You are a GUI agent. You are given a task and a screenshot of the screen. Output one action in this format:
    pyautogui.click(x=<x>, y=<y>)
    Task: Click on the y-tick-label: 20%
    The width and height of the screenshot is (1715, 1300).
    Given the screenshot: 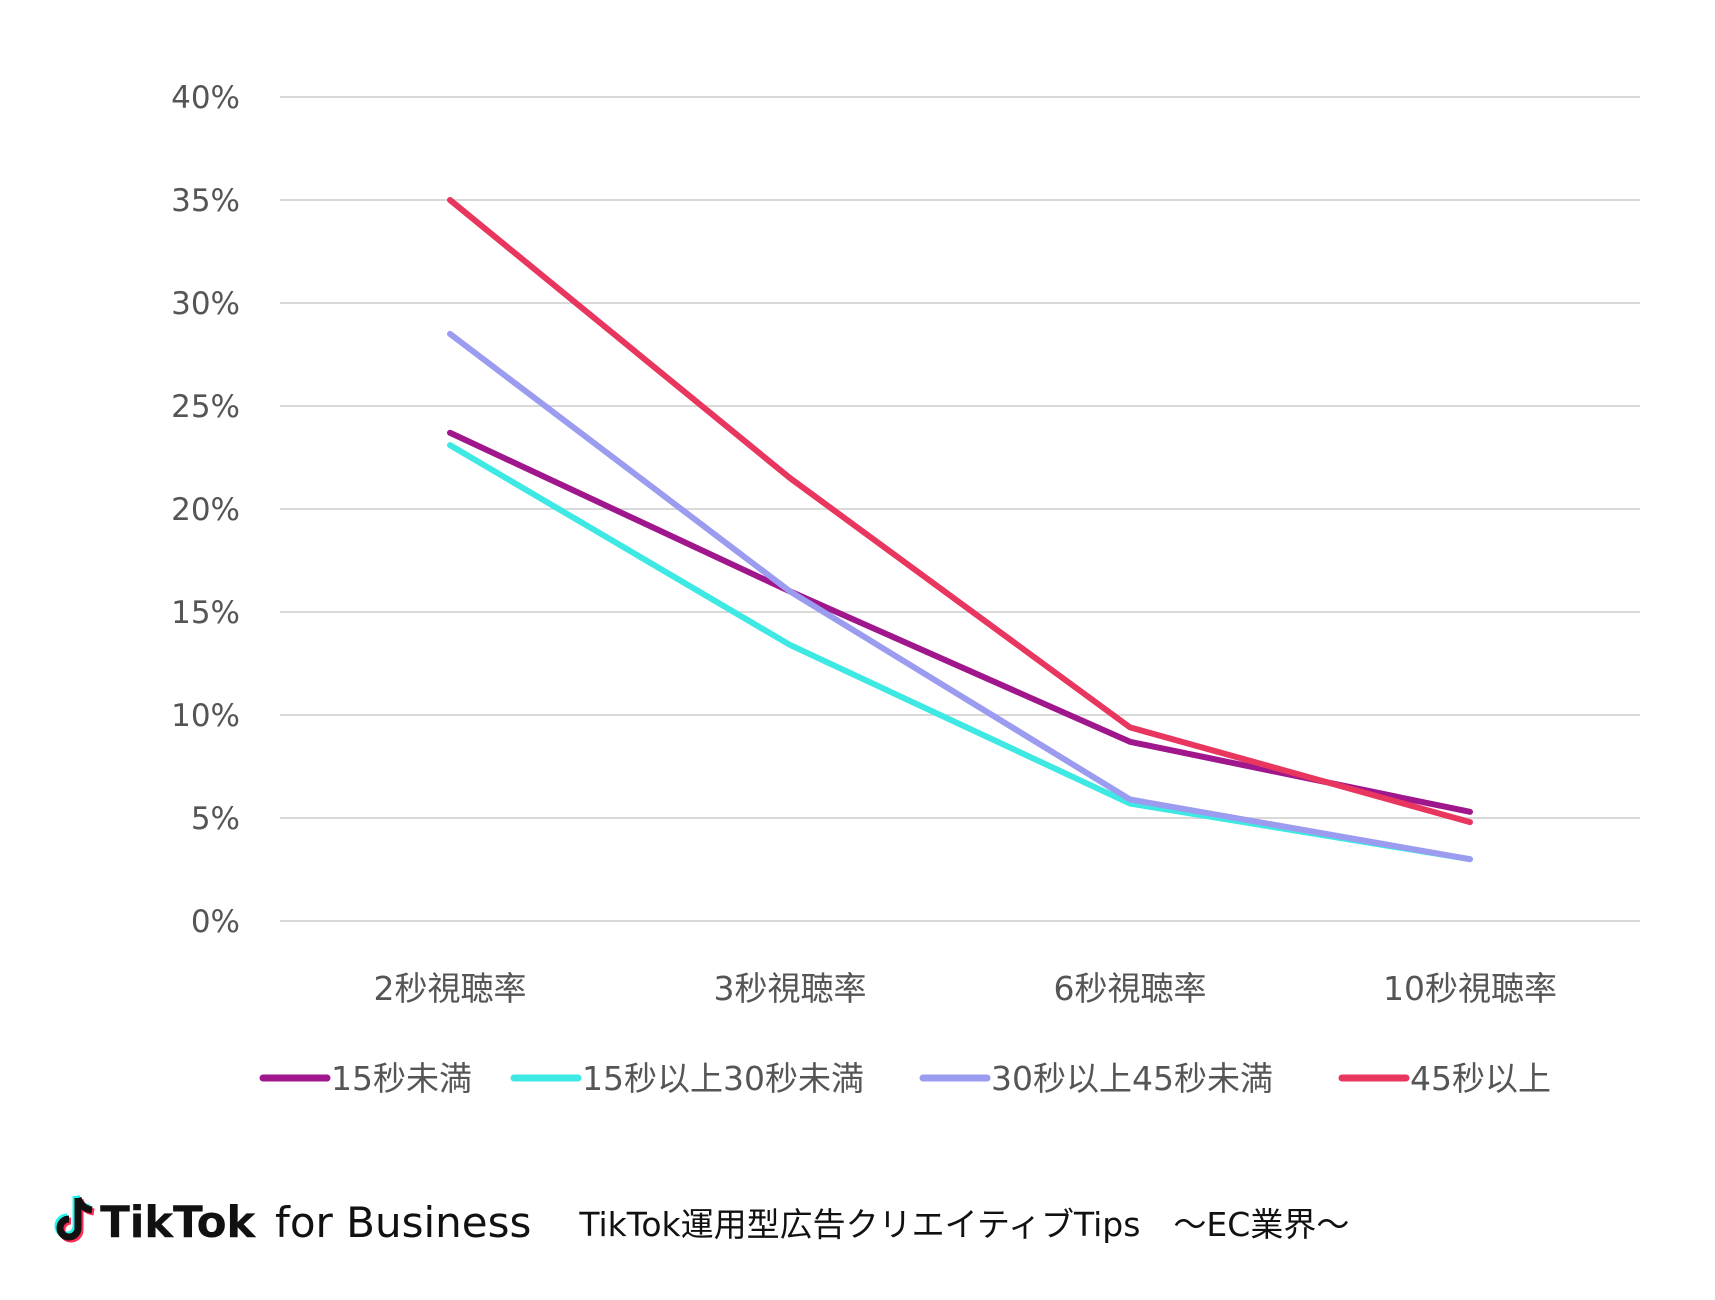 What is the action you would take?
    pyautogui.click(x=205, y=510)
    